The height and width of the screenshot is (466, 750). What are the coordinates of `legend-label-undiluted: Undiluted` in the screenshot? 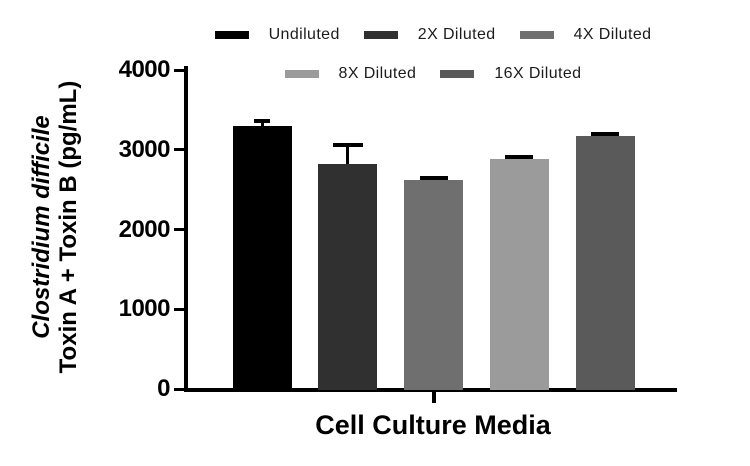 It's located at (304, 34).